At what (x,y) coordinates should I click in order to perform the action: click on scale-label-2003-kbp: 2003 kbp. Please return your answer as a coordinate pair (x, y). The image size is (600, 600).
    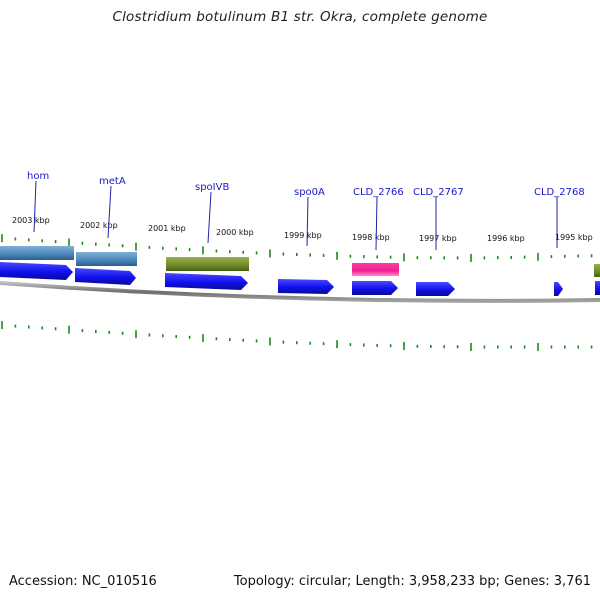
    Looking at the image, I should click on (31, 220).